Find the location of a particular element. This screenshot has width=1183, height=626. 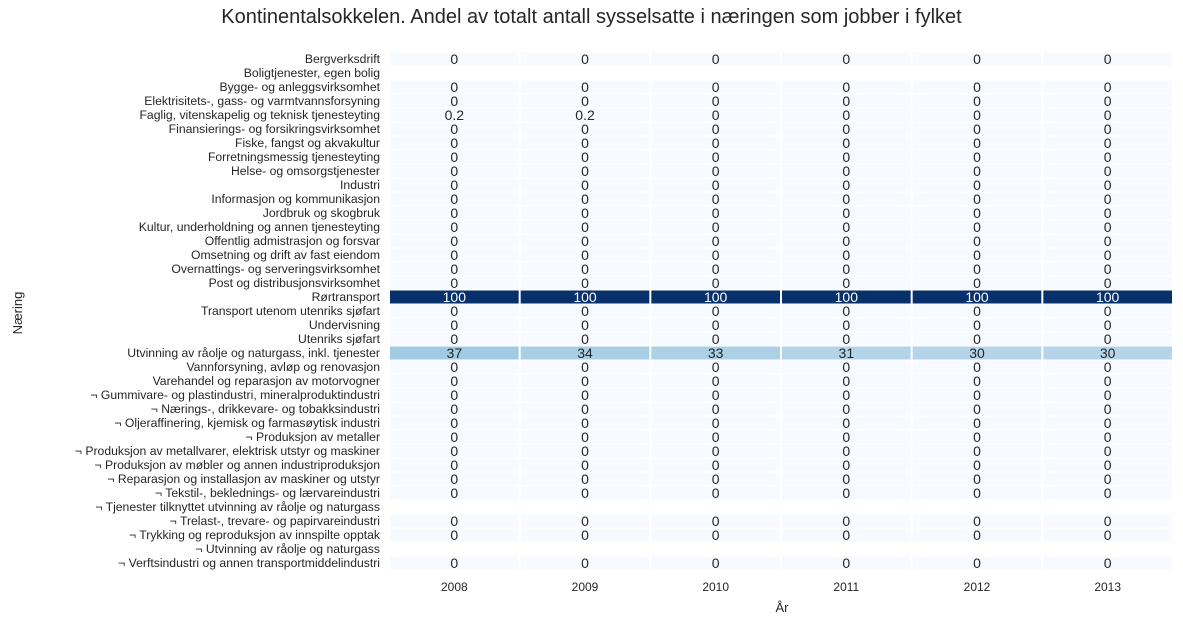

row-label: Bergverksdrift is located at coordinates (343, 59).